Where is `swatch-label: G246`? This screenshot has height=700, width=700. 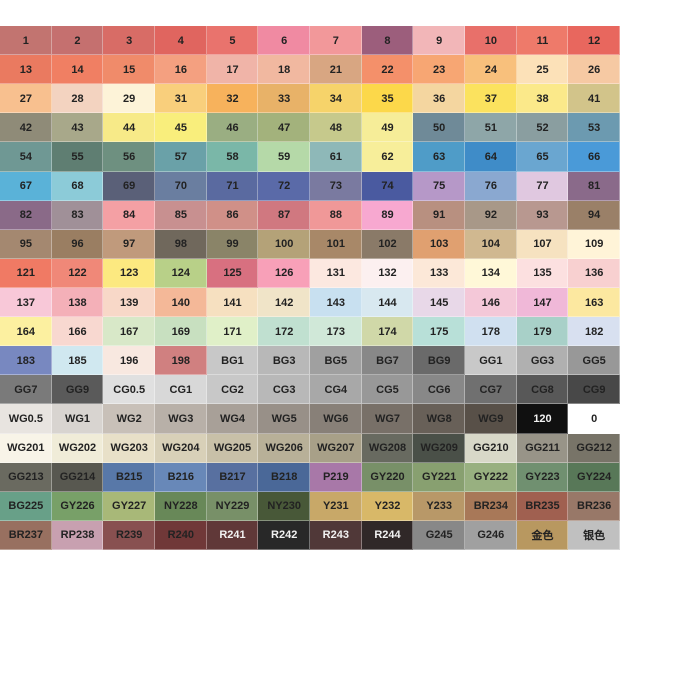
swatch-label: G246 is located at coordinates (491, 535).